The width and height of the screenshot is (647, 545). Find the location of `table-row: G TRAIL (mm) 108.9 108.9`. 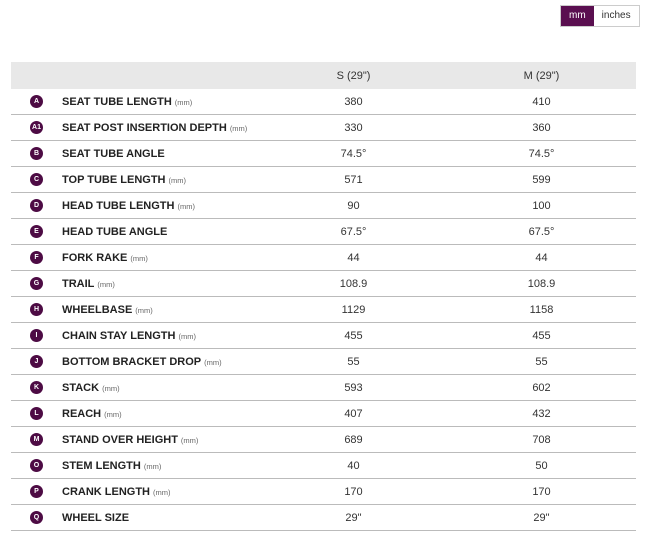

table-row: G TRAIL (mm) 108.9 108.9 is located at coordinates (323, 283).